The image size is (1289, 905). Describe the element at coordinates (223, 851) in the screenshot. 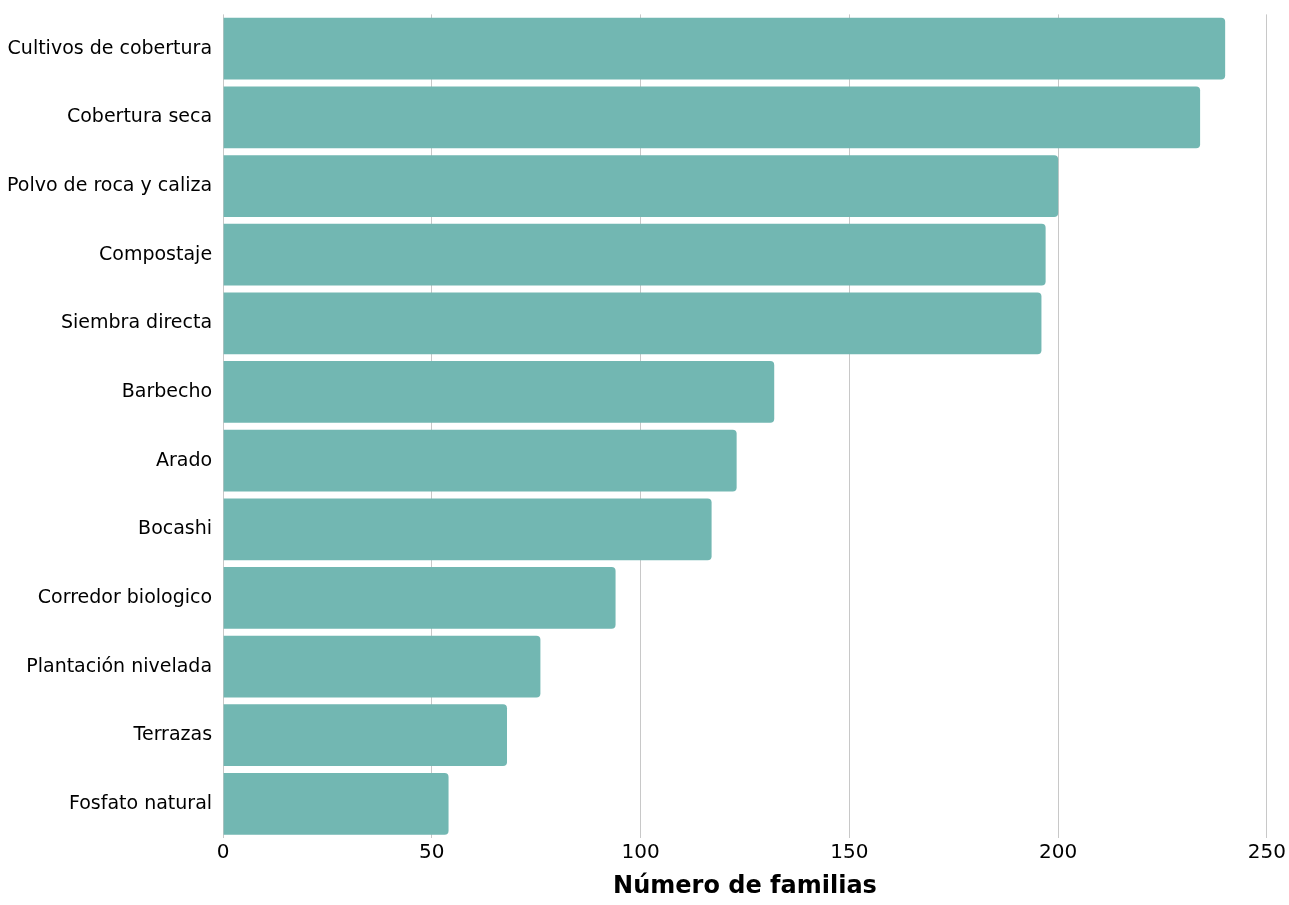

I see `x-tick-label: 0` at that location.